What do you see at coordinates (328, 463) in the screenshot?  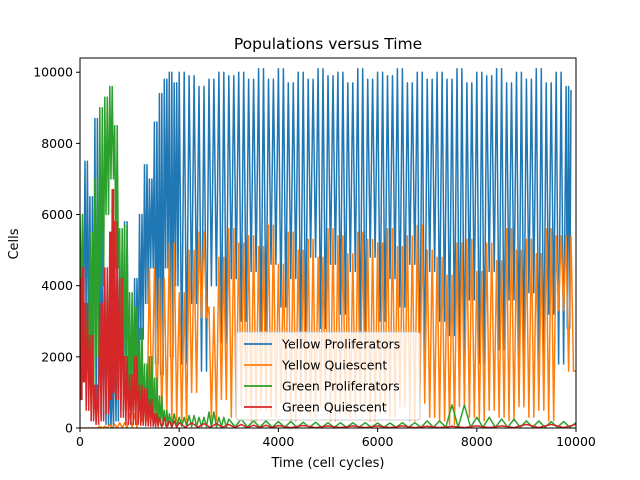 I see `x-axis-label: Time (cell cycles)` at bounding box center [328, 463].